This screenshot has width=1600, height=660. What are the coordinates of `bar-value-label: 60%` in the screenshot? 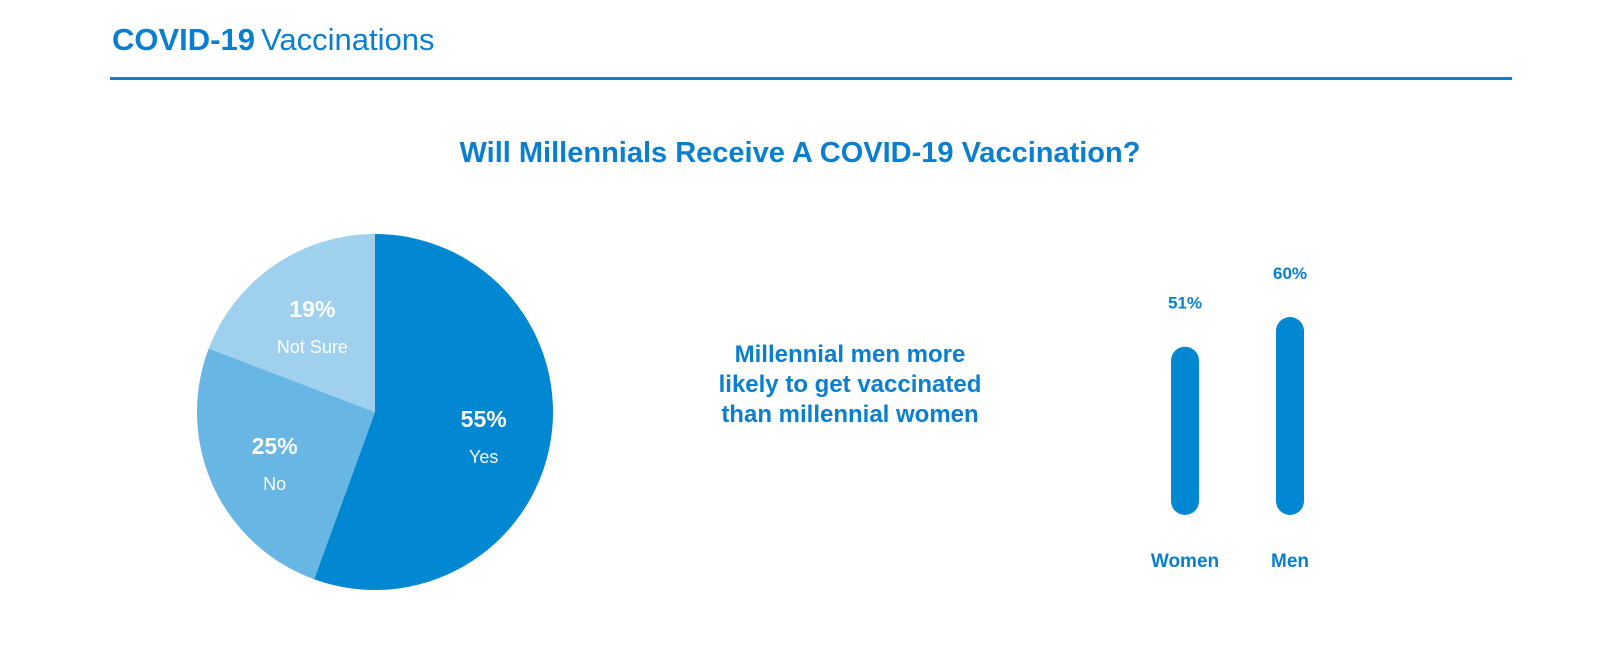 It's located at (1290, 273).